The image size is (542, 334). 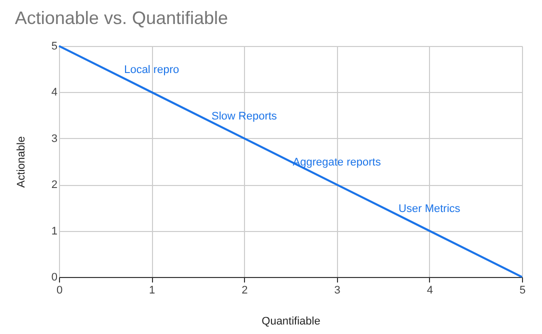 I want to click on y-tick-label: 0, so click(x=54, y=278).